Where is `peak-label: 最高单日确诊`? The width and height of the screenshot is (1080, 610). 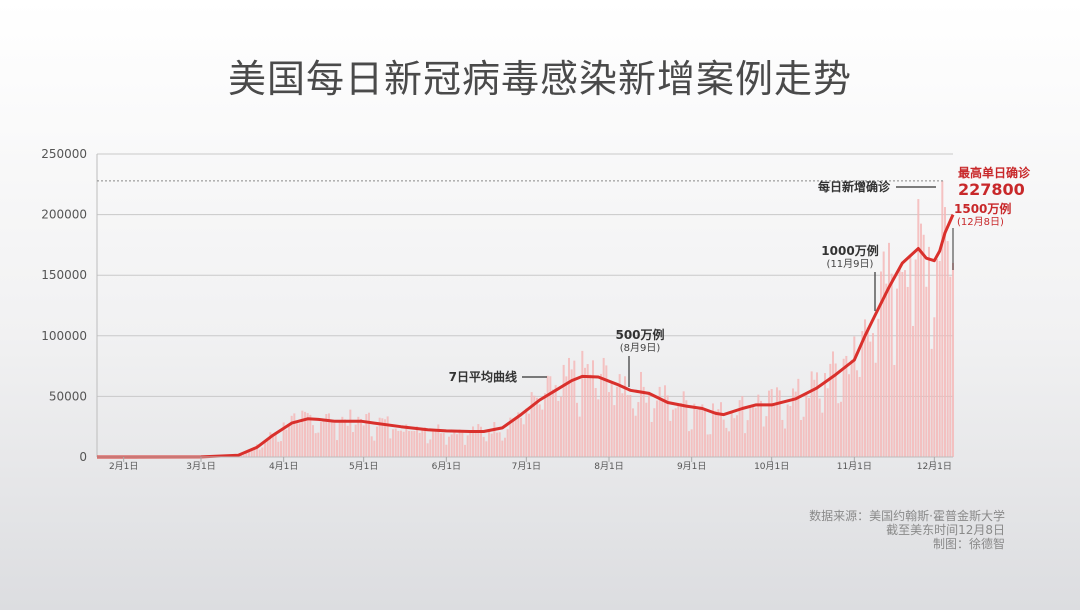 peak-label: 最高单日确诊 is located at coordinates (994, 172).